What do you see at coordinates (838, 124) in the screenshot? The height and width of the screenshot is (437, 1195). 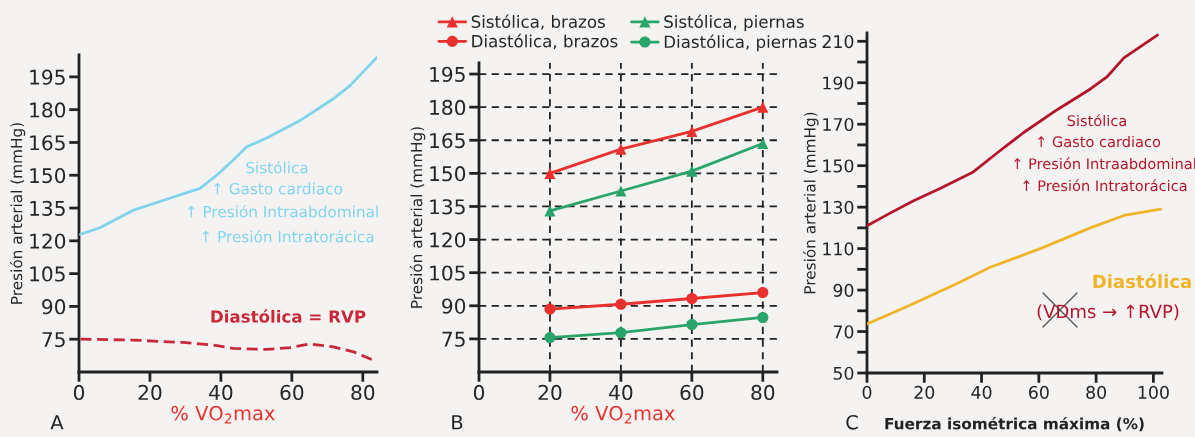 I see `y-tick-label: 170` at bounding box center [838, 124].